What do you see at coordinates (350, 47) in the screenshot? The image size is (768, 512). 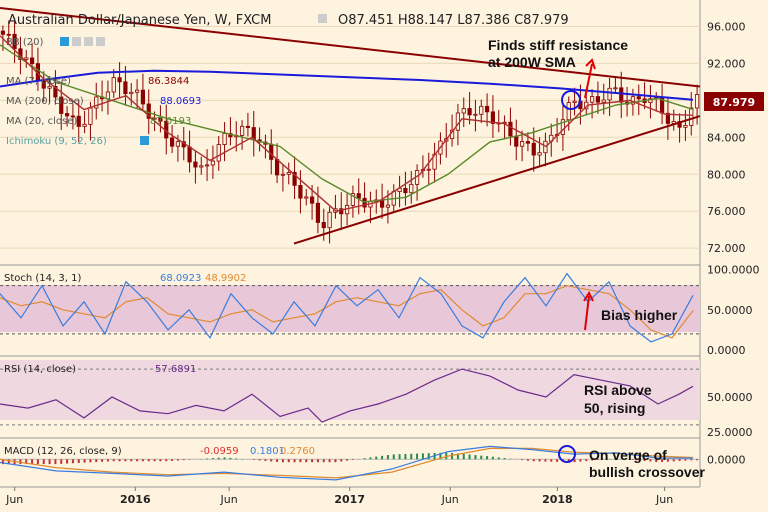 I see `resistance-trendline` at bounding box center [350, 47].